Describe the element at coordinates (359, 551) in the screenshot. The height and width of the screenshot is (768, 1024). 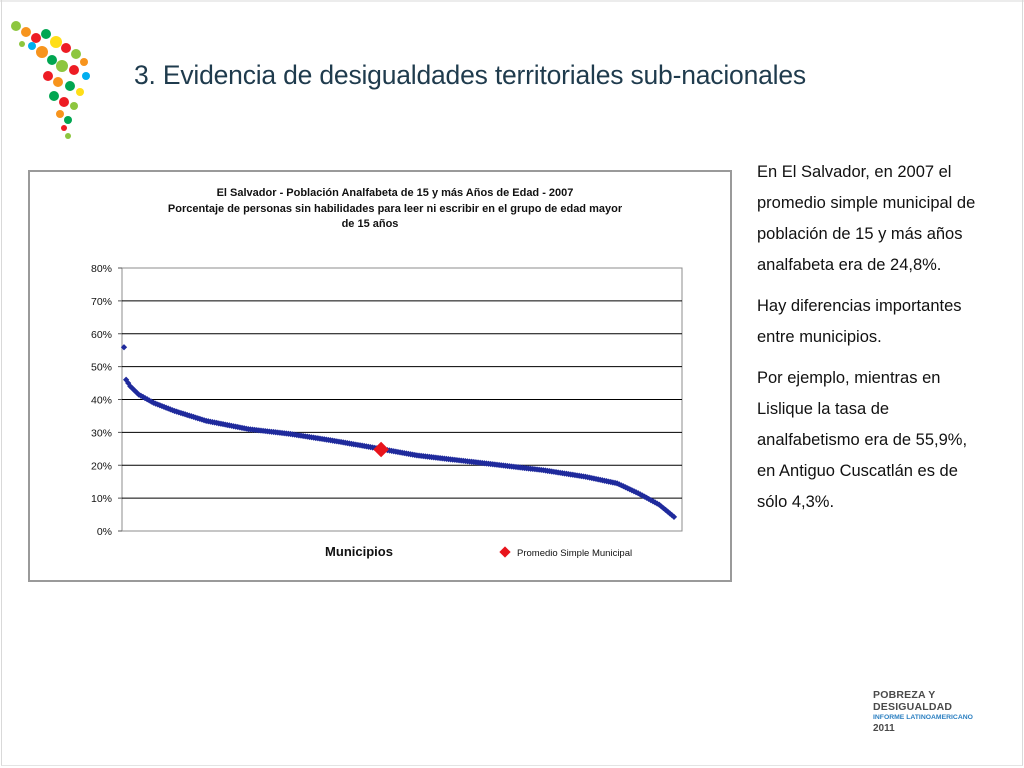
I see `x-axis-label: Municipios` at that location.